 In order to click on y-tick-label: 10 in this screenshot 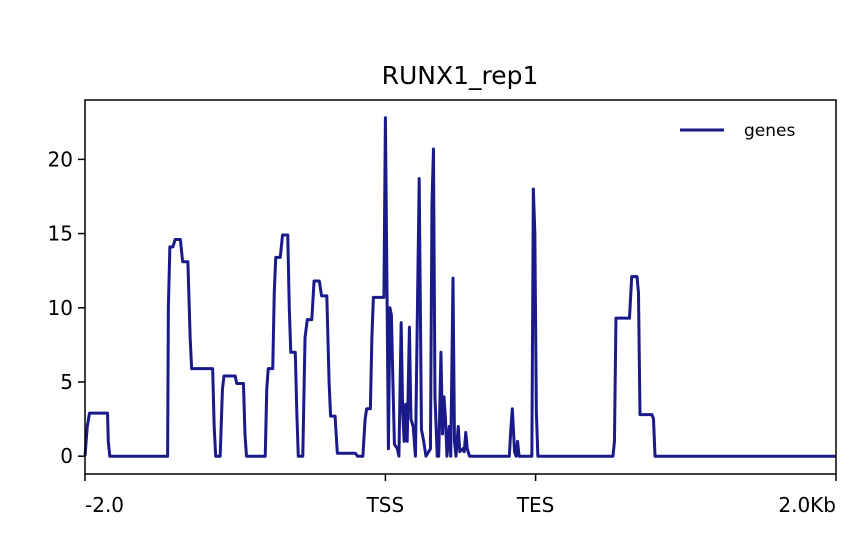, I will do `click(60, 308)`.